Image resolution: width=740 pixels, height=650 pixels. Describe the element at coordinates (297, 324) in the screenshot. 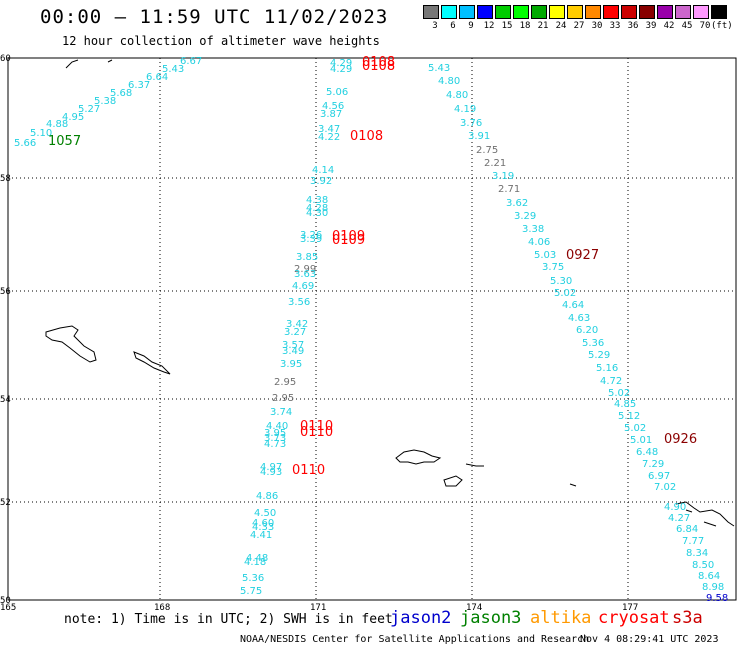

I see `wave-height-label: 3.42` at that location.